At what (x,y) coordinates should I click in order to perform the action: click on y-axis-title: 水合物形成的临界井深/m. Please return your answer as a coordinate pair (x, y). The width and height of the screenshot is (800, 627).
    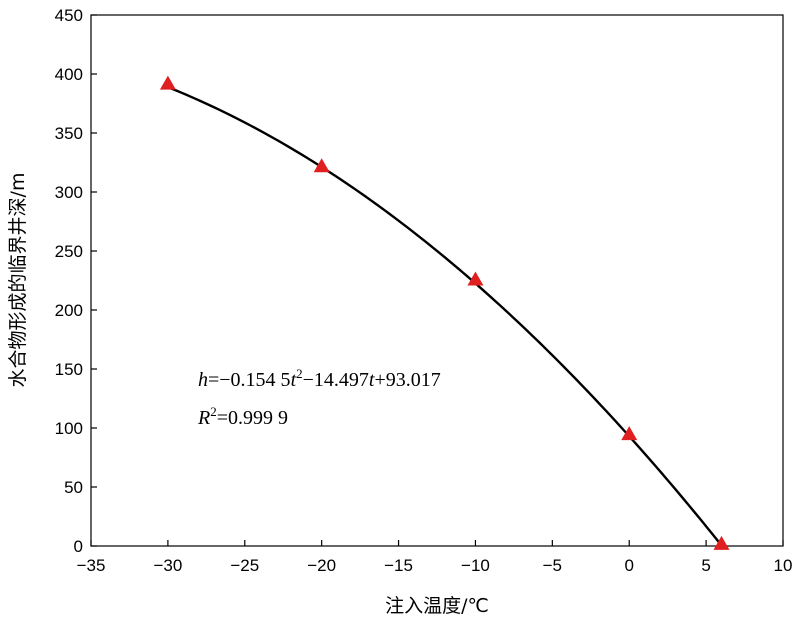
    Looking at the image, I should click on (18, 280).